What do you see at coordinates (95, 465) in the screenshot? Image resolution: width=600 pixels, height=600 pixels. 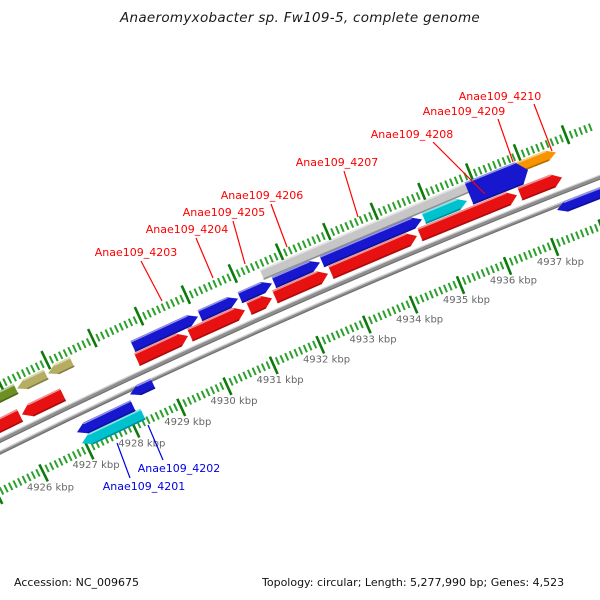 I see `kbp-label: 4927 kbp` at bounding box center [95, 465].